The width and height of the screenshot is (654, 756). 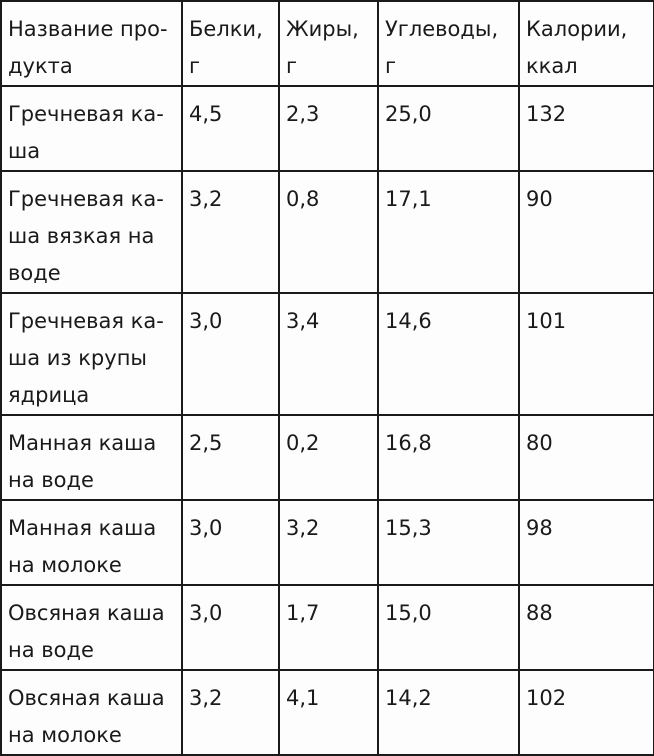 I want to click on header-fat: Жиры, г, so click(x=328, y=43).